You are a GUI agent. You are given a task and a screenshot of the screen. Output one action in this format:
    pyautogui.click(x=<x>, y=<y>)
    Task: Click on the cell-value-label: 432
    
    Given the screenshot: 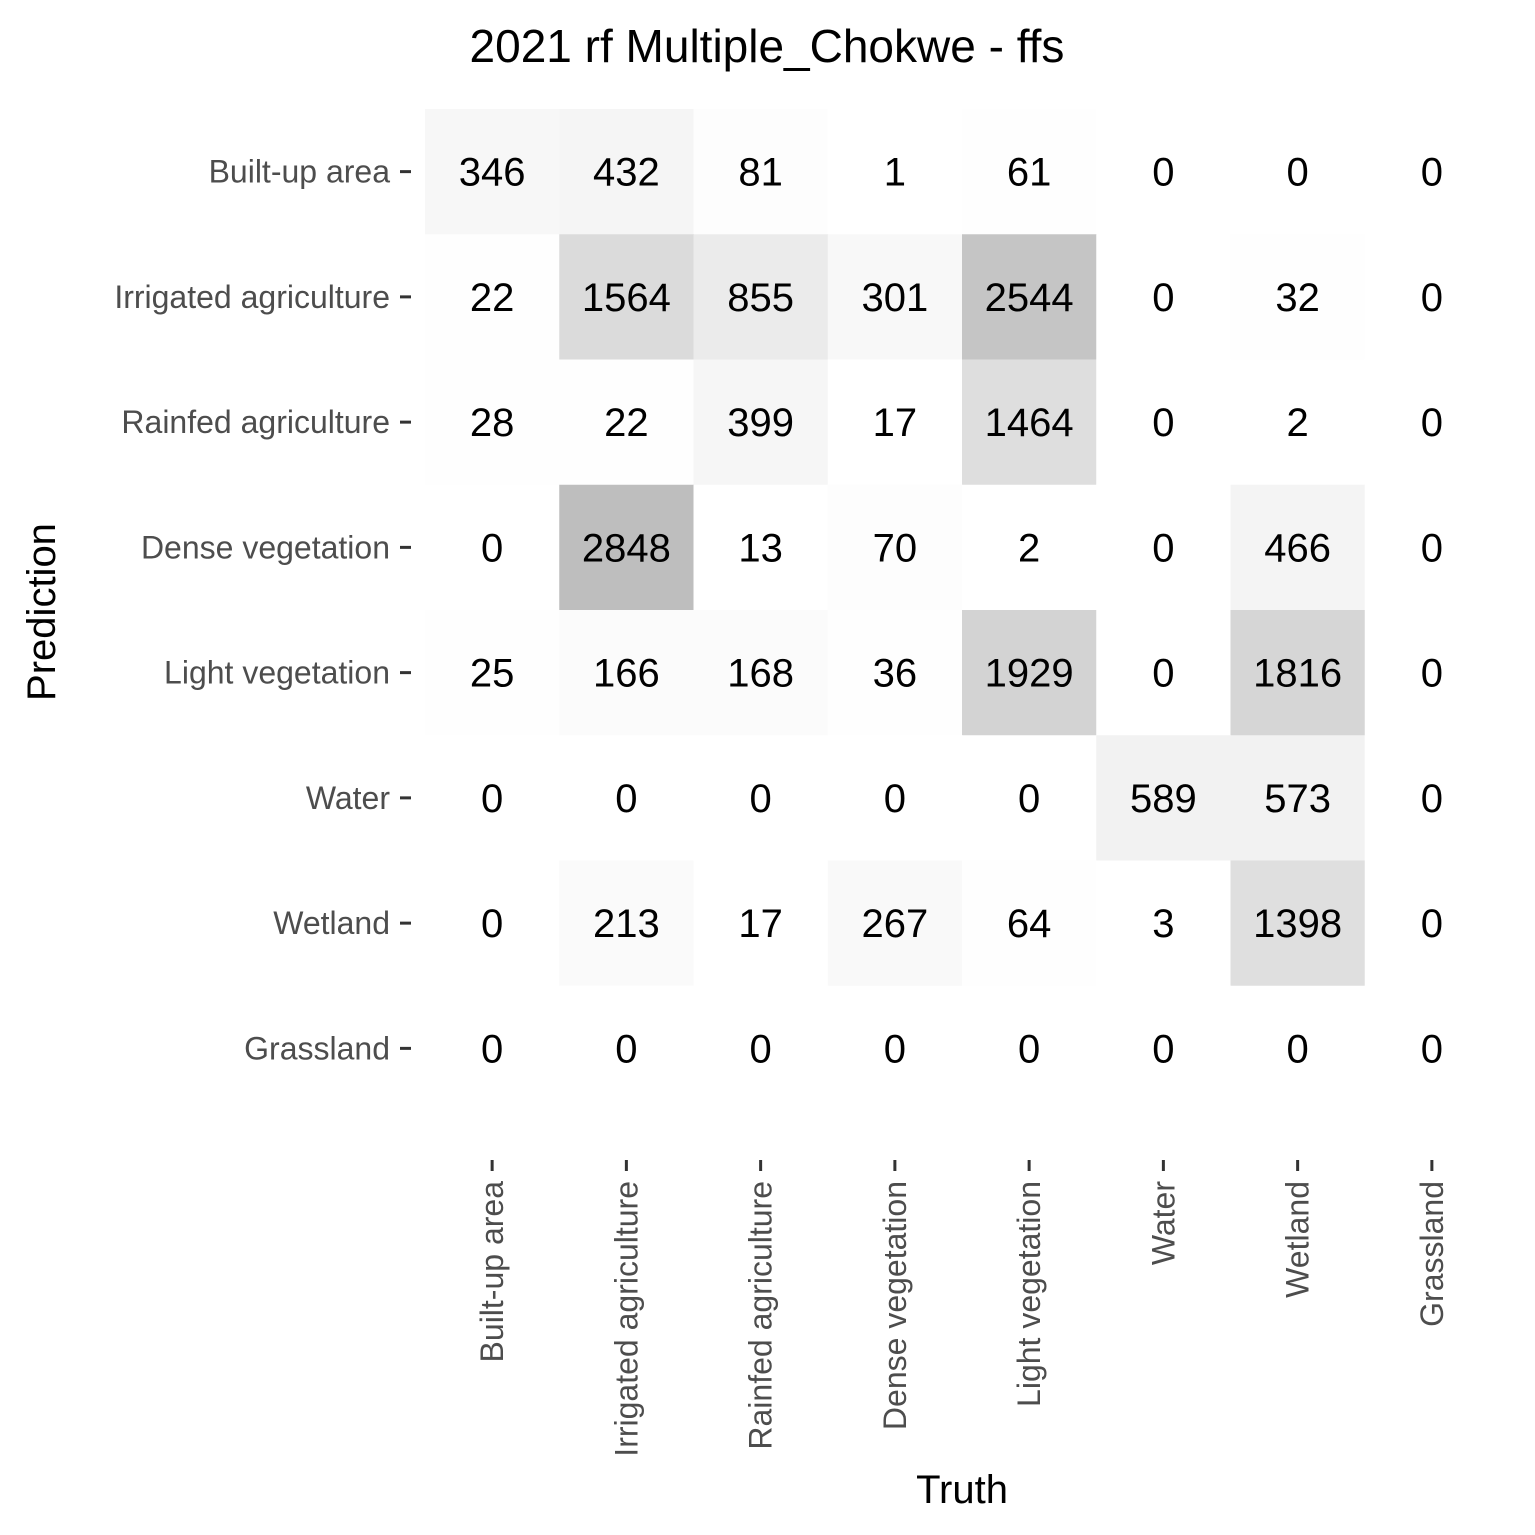 What is the action you would take?
    pyautogui.click(x=626, y=173)
    